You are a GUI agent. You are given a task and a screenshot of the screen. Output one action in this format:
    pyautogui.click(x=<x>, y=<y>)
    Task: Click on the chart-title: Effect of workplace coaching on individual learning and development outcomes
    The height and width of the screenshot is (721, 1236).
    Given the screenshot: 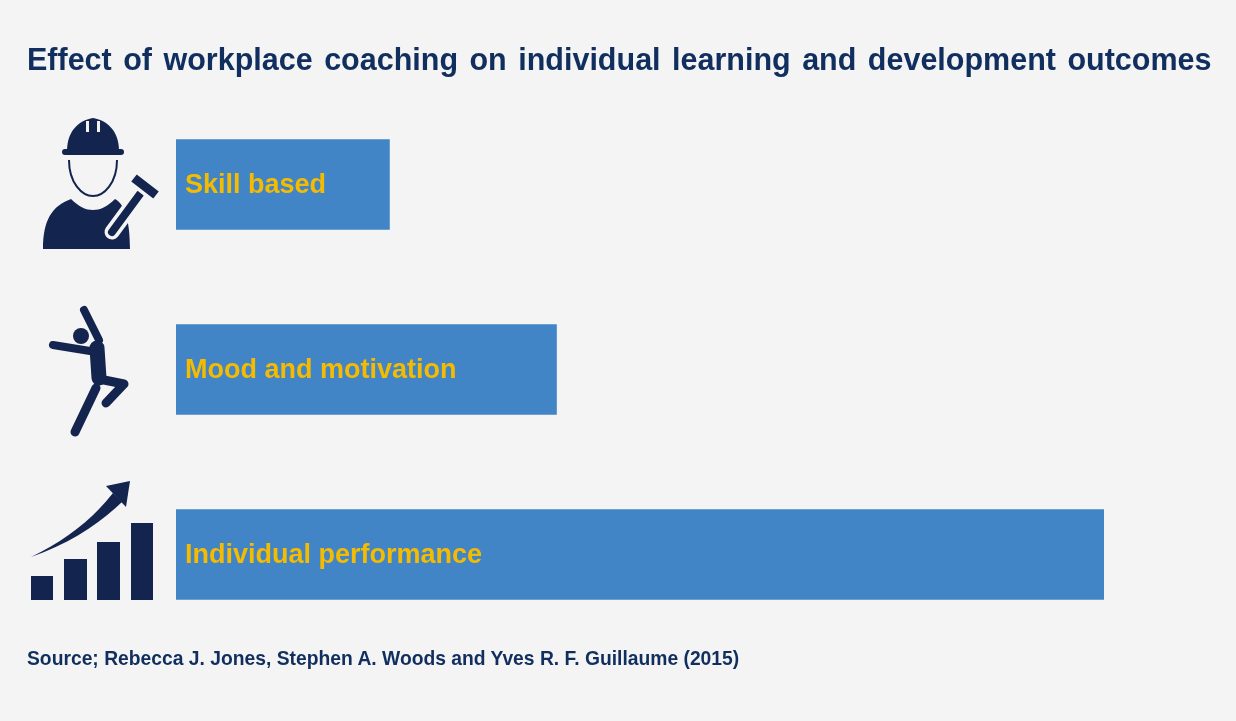 What is the action you would take?
    pyautogui.click(x=619, y=59)
    